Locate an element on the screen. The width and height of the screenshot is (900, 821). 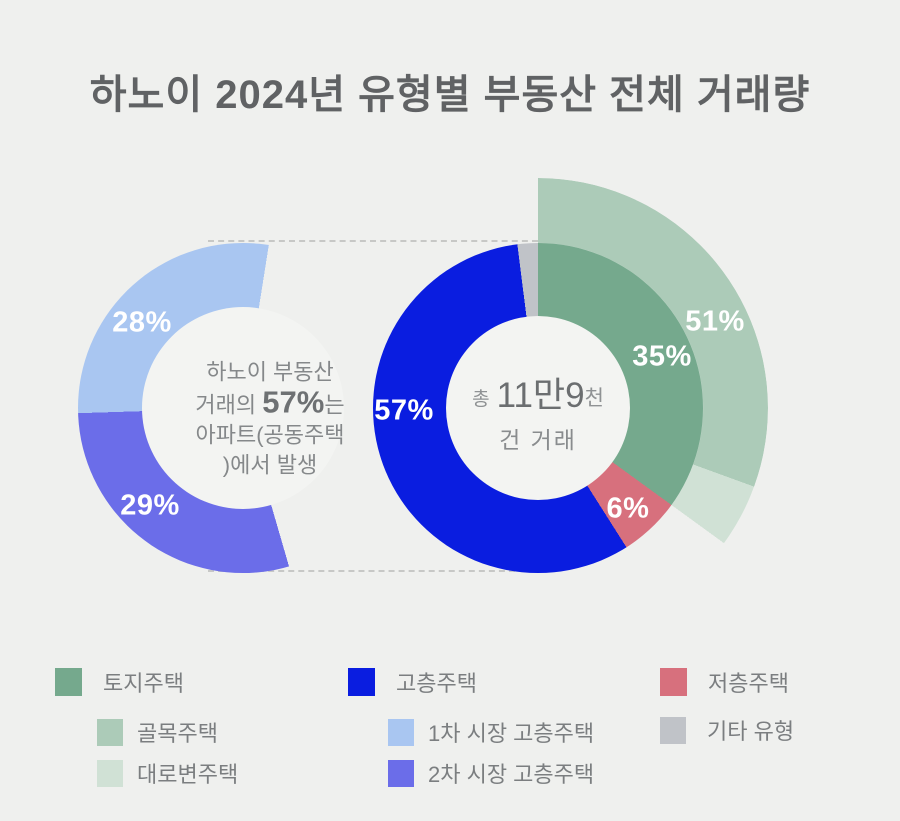
highrise-breakdown-callout: 하노이 부동산 거래의 57%는 아파트(공동주택 )에서 발생 is located at coordinates (270, 419).